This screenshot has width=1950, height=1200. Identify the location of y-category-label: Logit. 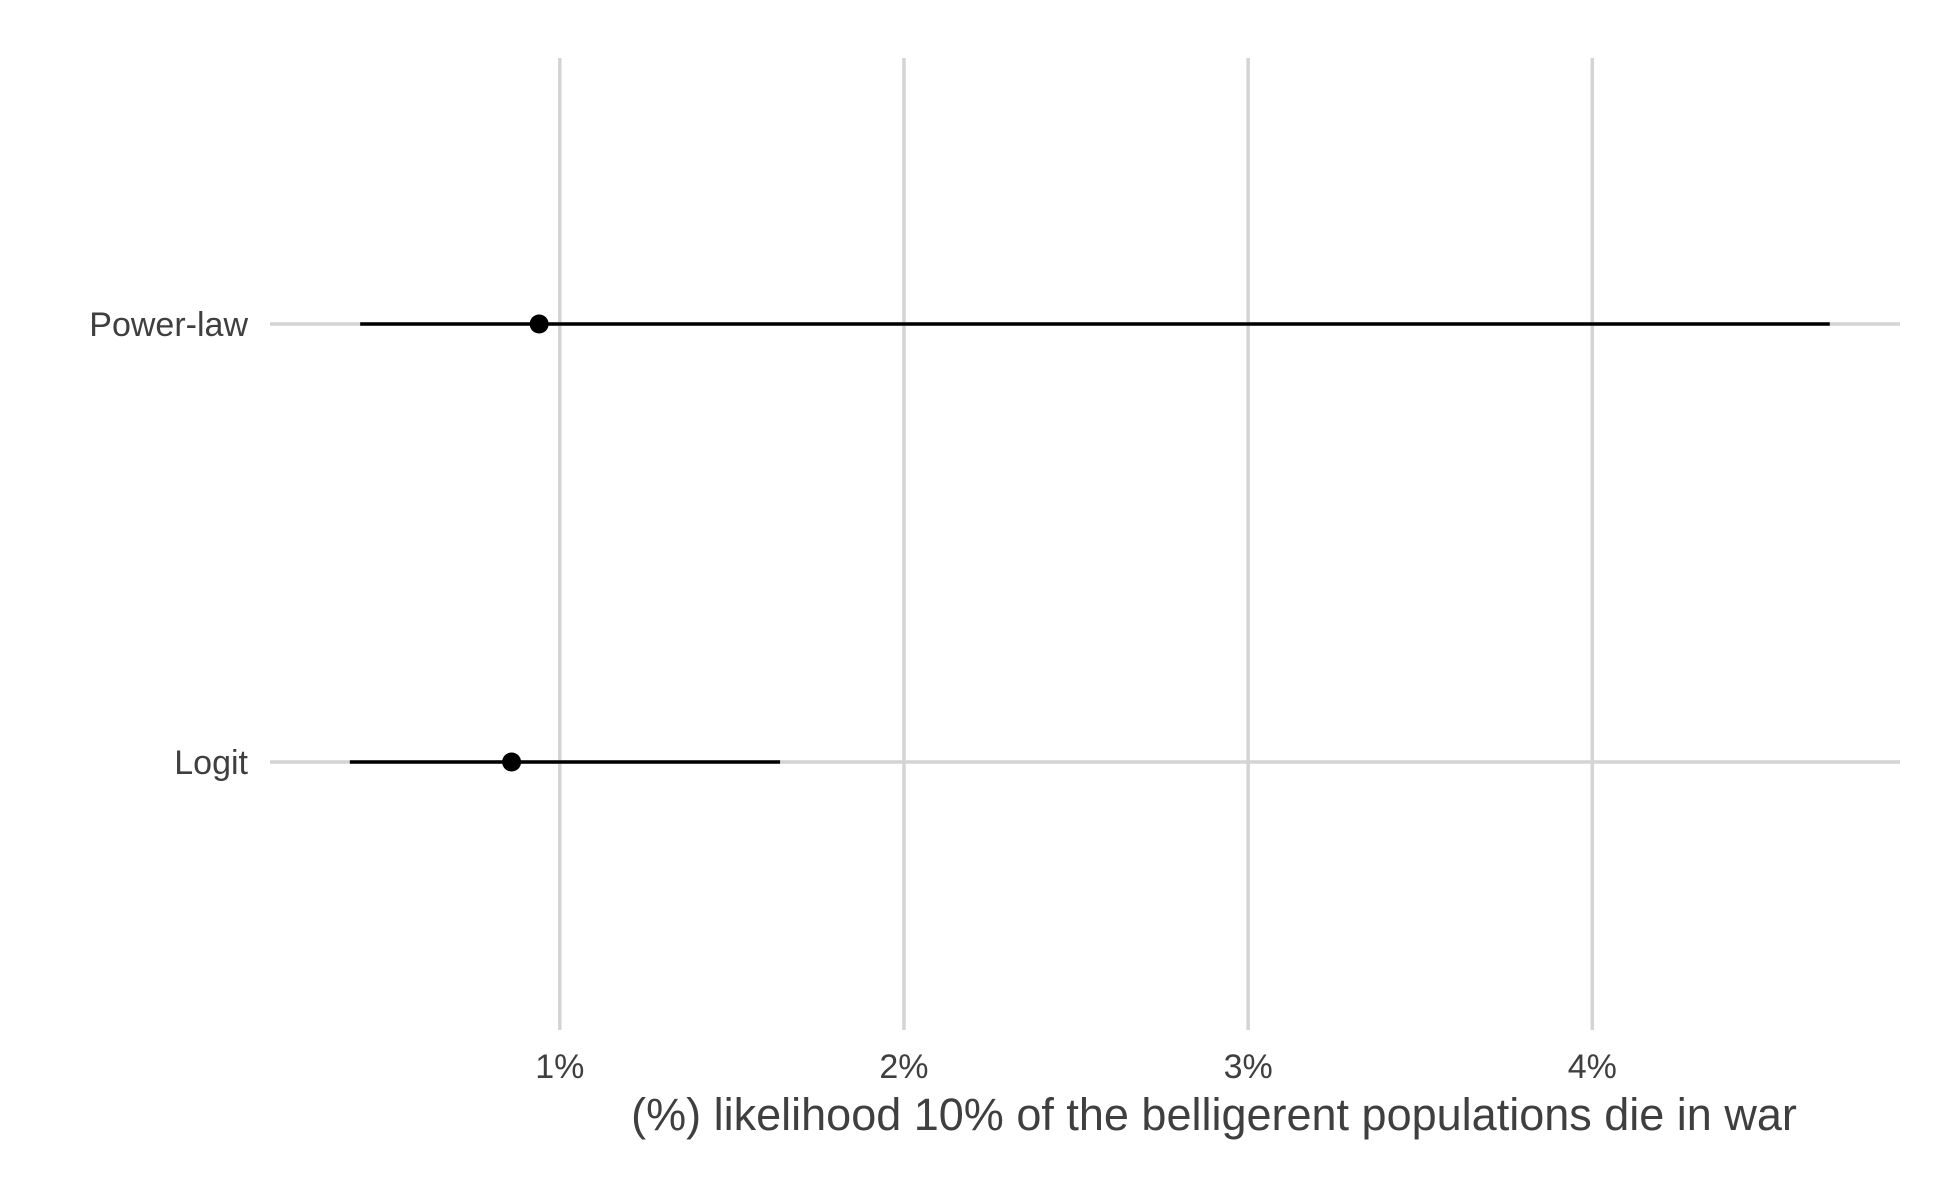
(211, 763).